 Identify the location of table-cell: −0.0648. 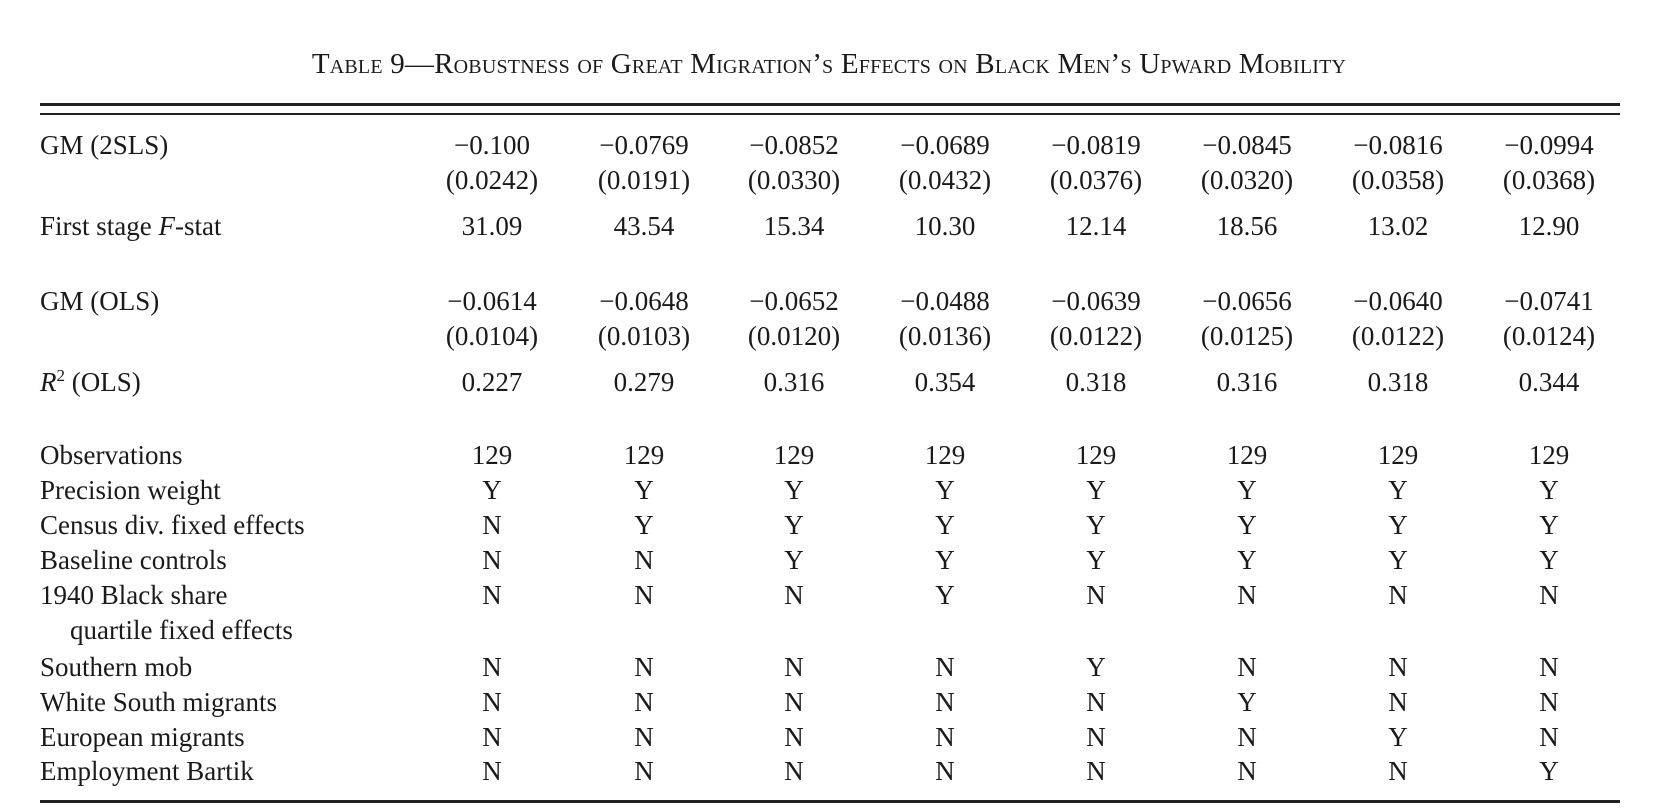
(644, 301).